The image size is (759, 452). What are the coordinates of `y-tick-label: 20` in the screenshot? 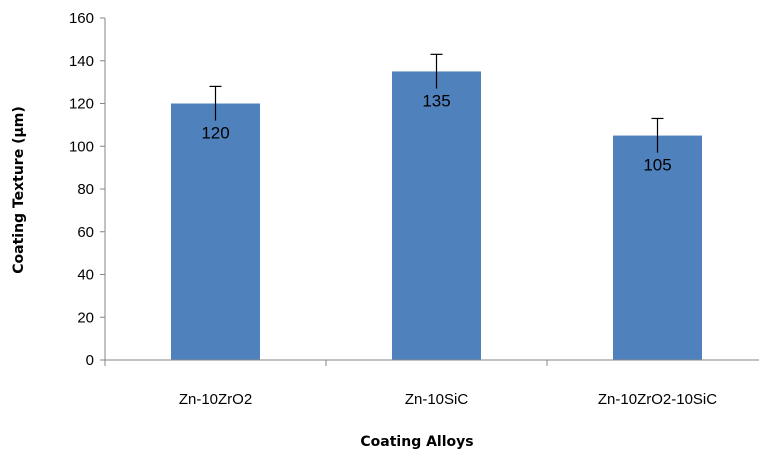 It's located at (85, 317).